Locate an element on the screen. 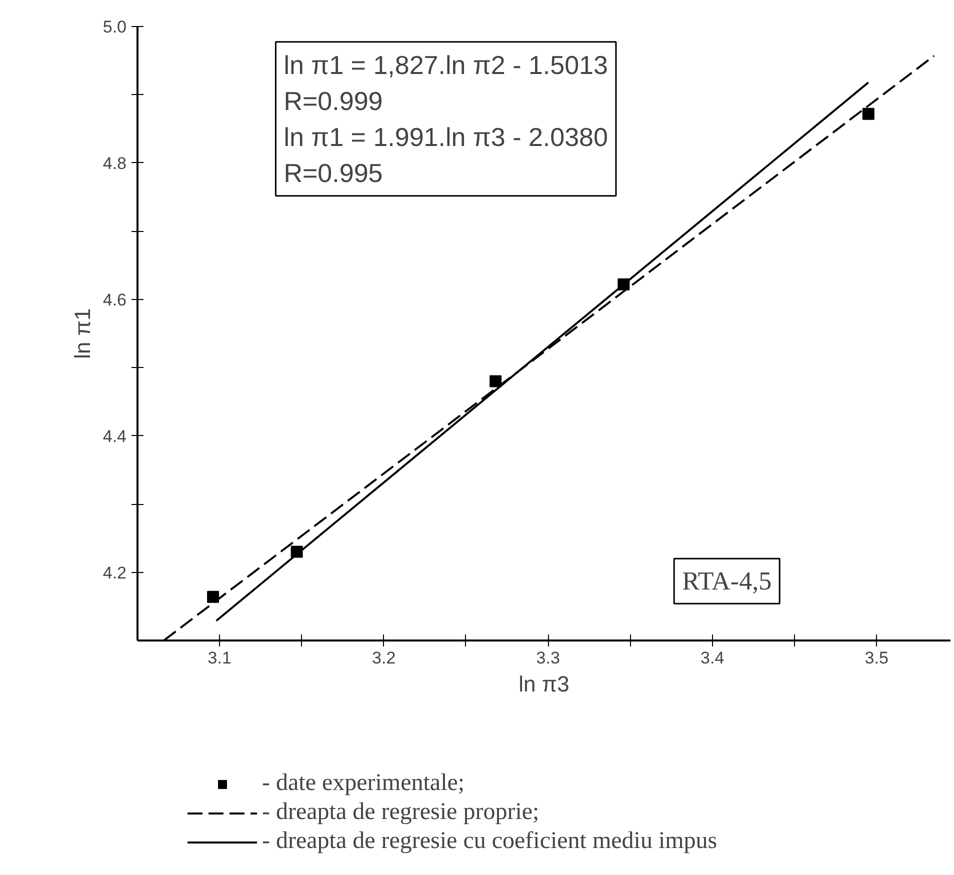 The height and width of the screenshot is (875, 954). x-tick-label: 3.3 is located at coordinates (548, 658).